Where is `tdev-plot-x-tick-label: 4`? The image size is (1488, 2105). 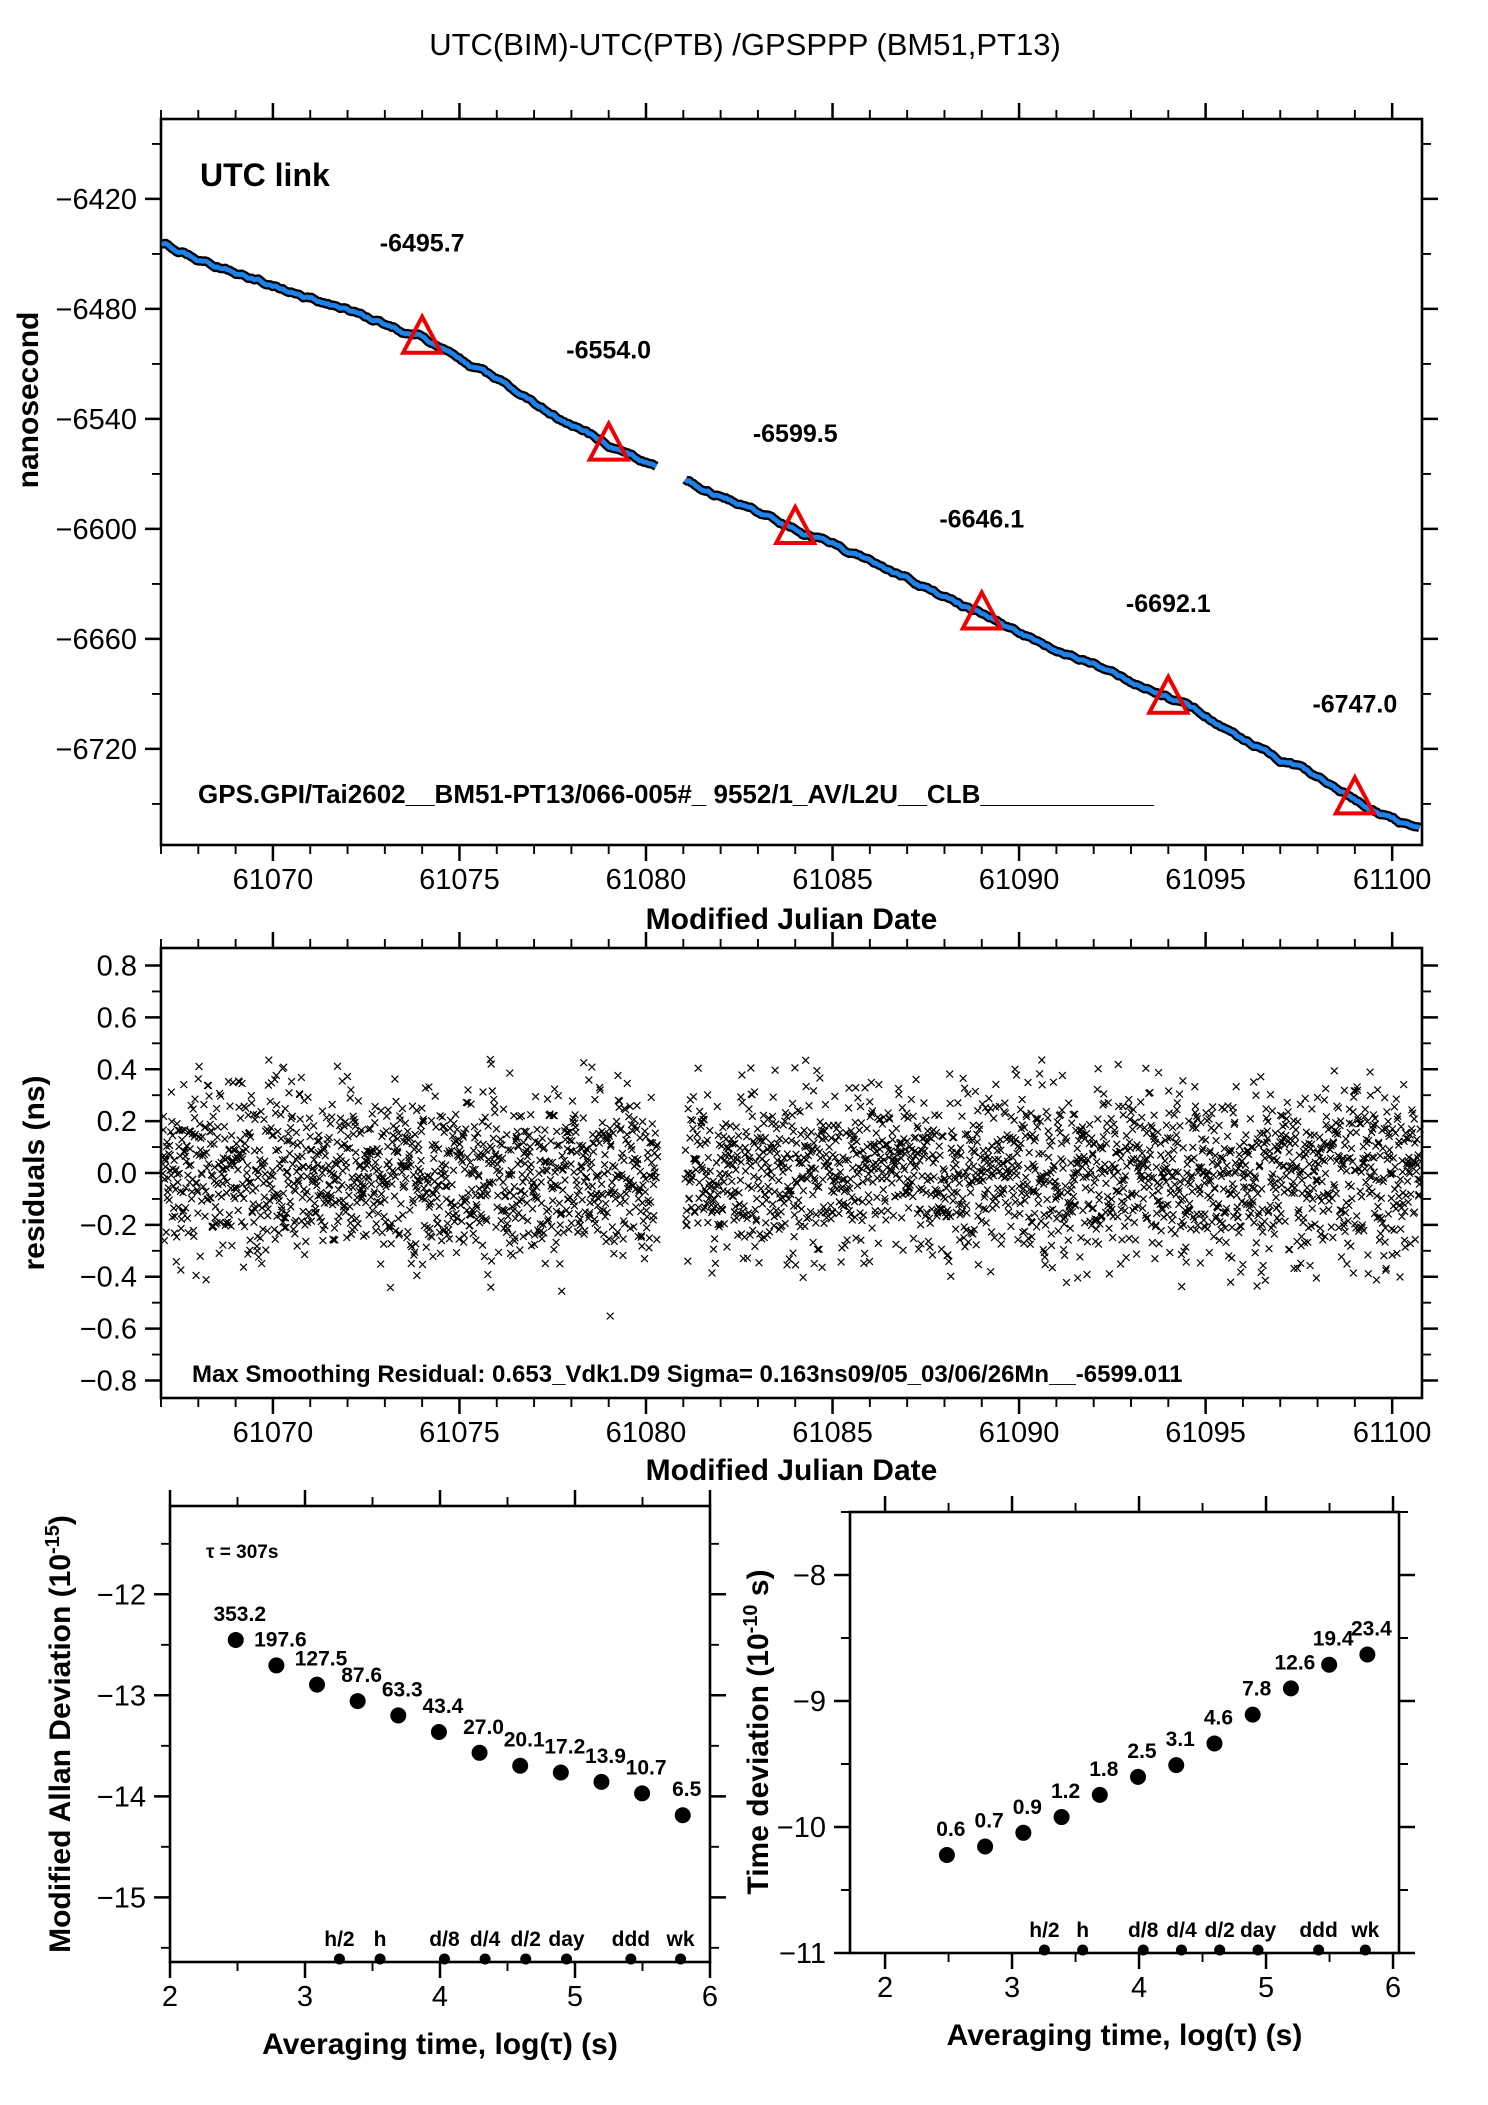
tdev-plot-x-tick-label: 4 is located at coordinates (1139, 1988).